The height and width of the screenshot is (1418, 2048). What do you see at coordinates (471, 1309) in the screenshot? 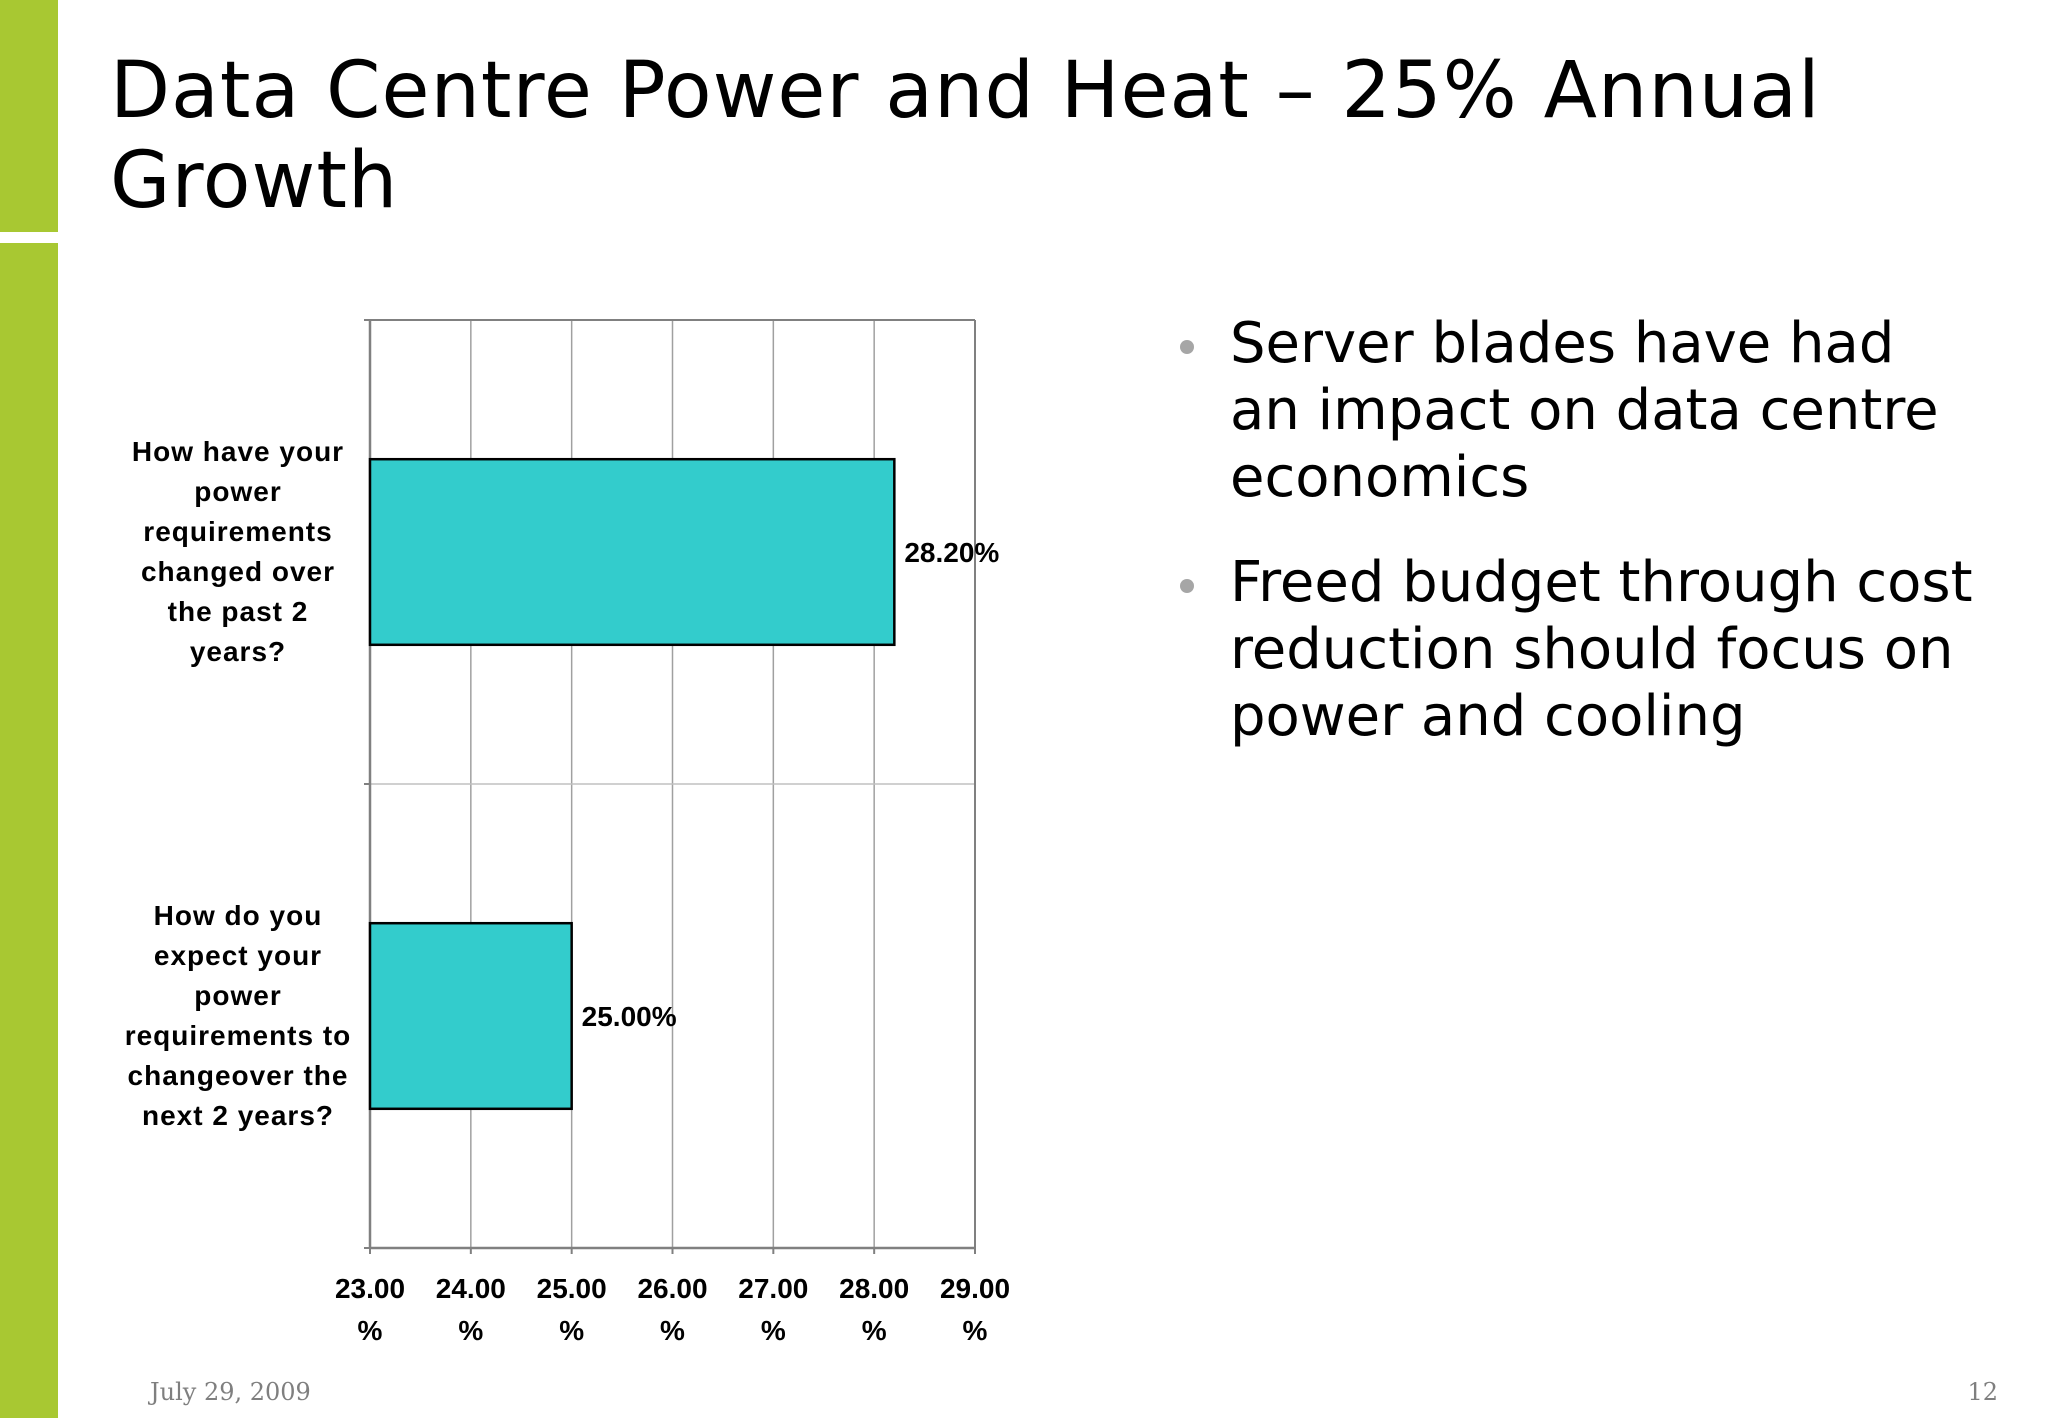
I see `x-tick-label: 24.00%` at bounding box center [471, 1309].